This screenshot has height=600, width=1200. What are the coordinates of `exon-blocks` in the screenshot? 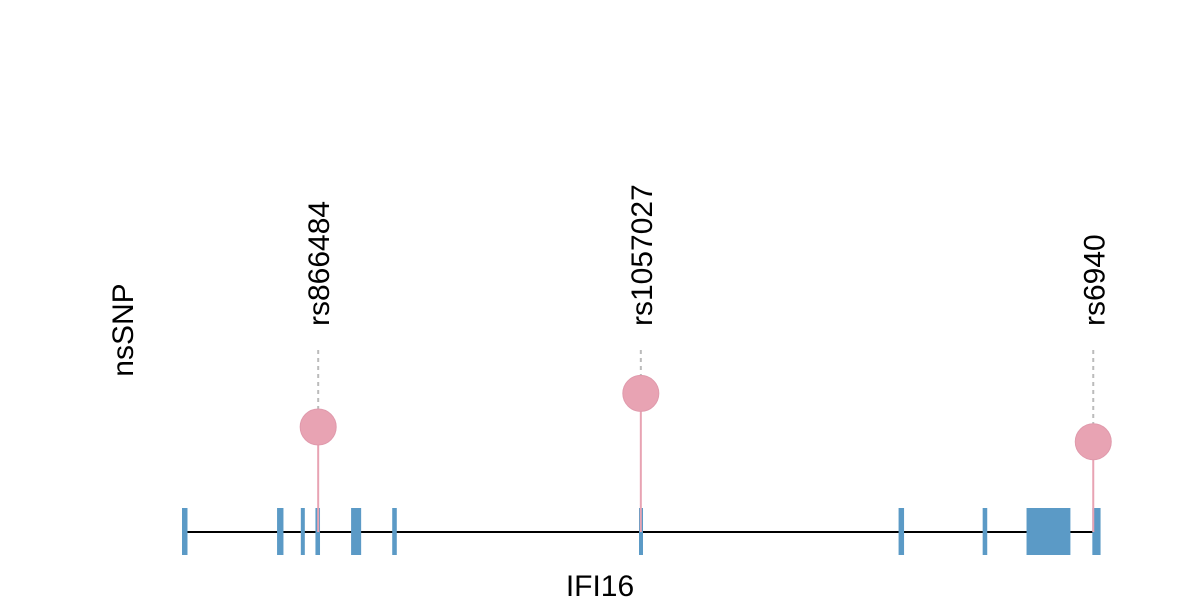 It's located at (641, 531).